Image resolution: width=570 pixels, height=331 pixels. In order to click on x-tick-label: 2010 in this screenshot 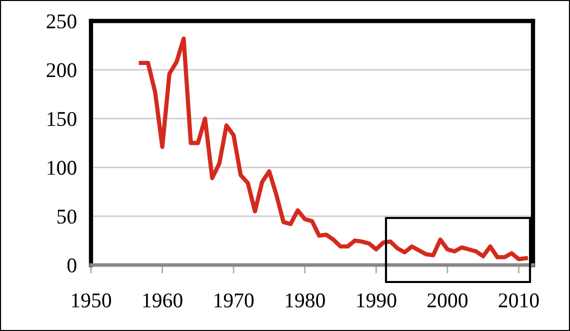, I will do `click(518, 300)`.